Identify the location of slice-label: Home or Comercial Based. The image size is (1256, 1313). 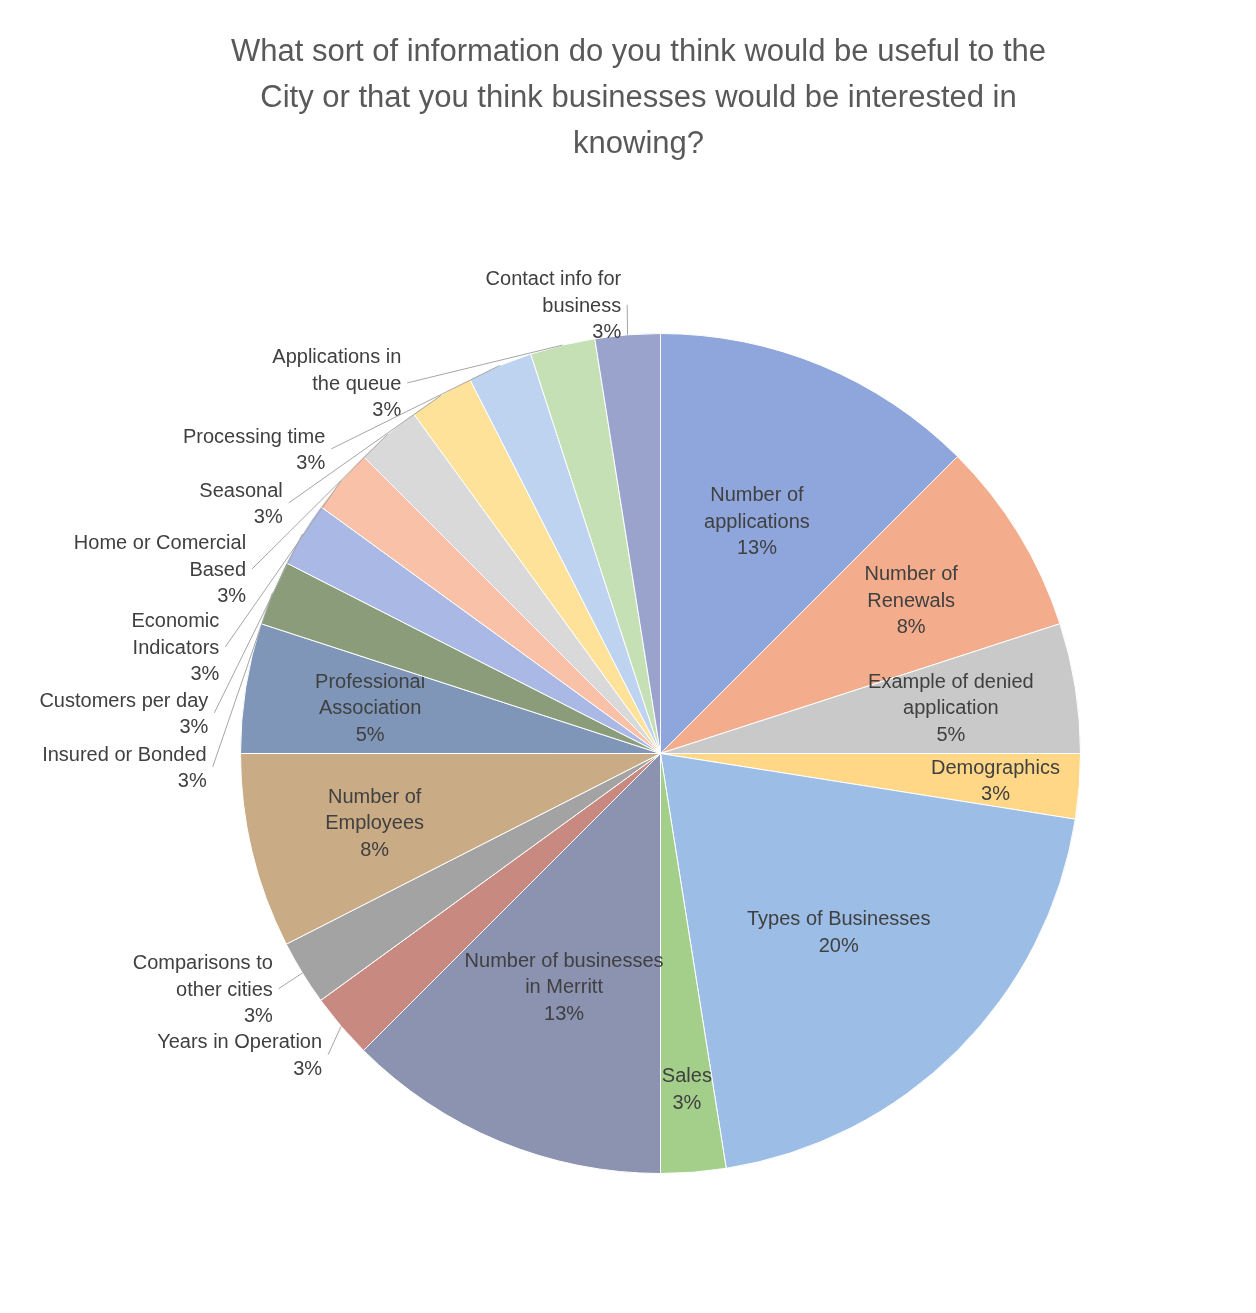
(160, 555).